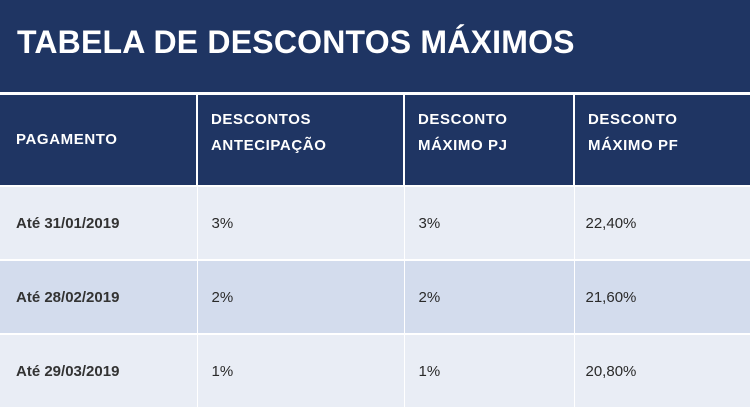 This screenshot has width=750, height=411. Describe the element at coordinates (488, 297) in the screenshot. I see `discount-max-pj-cell: 2%` at that location.